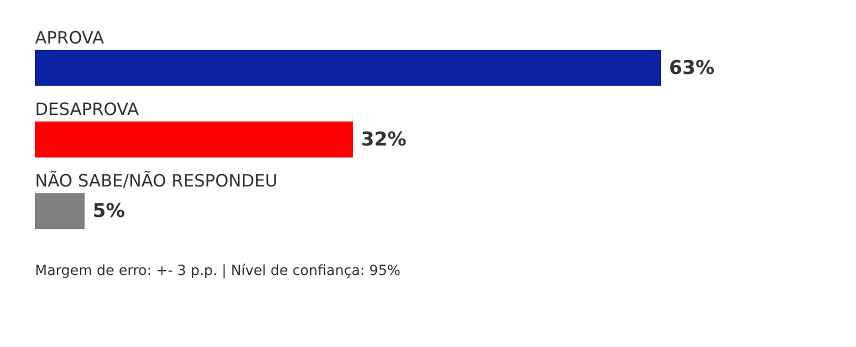 This screenshot has width=856, height=347. I want to click on data-label: 63%, so click(691, 67).